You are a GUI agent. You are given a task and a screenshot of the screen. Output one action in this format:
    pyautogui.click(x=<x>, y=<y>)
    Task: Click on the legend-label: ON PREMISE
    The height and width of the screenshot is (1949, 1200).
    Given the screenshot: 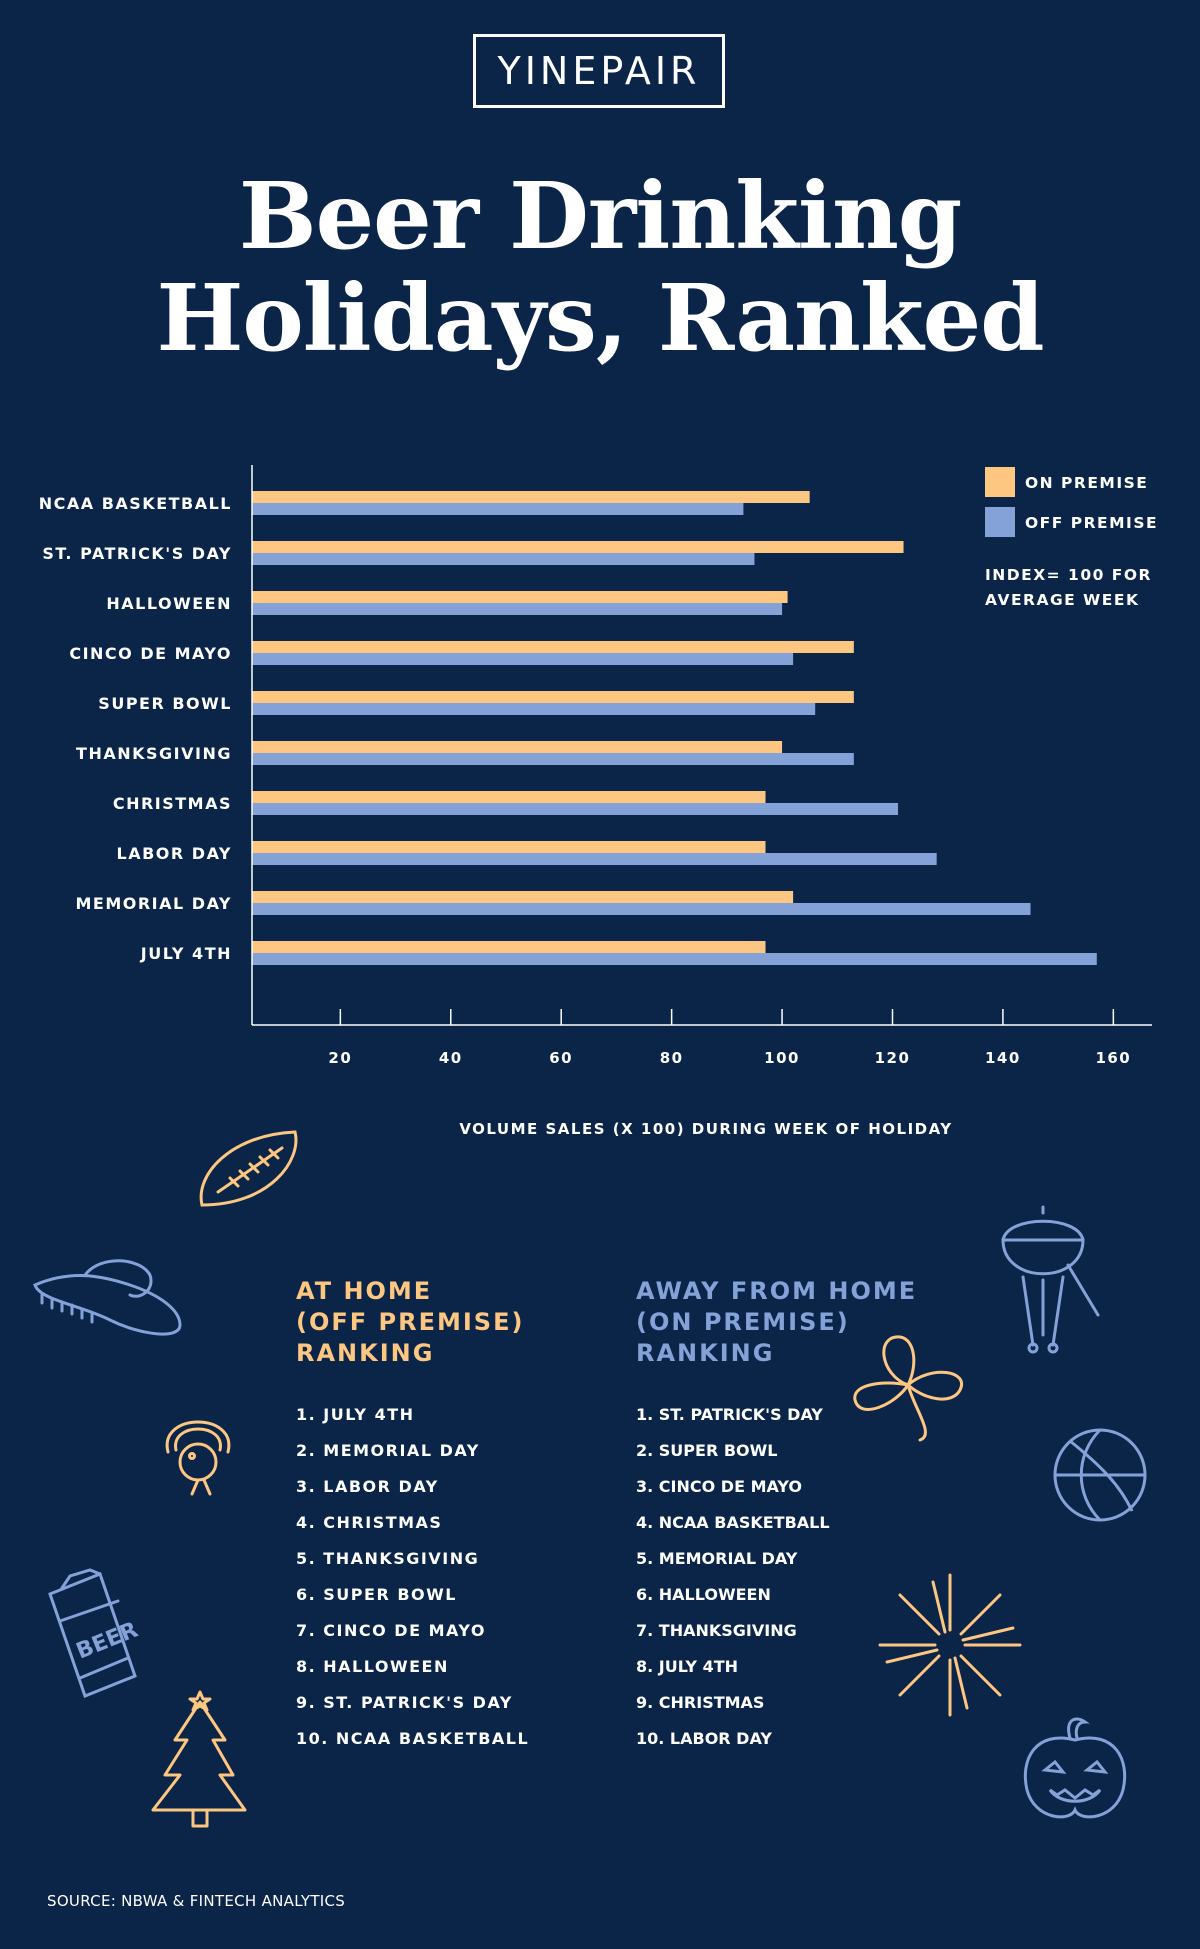 What is the action you would take?
    pyautogui.click(x=1086, y=483)
    